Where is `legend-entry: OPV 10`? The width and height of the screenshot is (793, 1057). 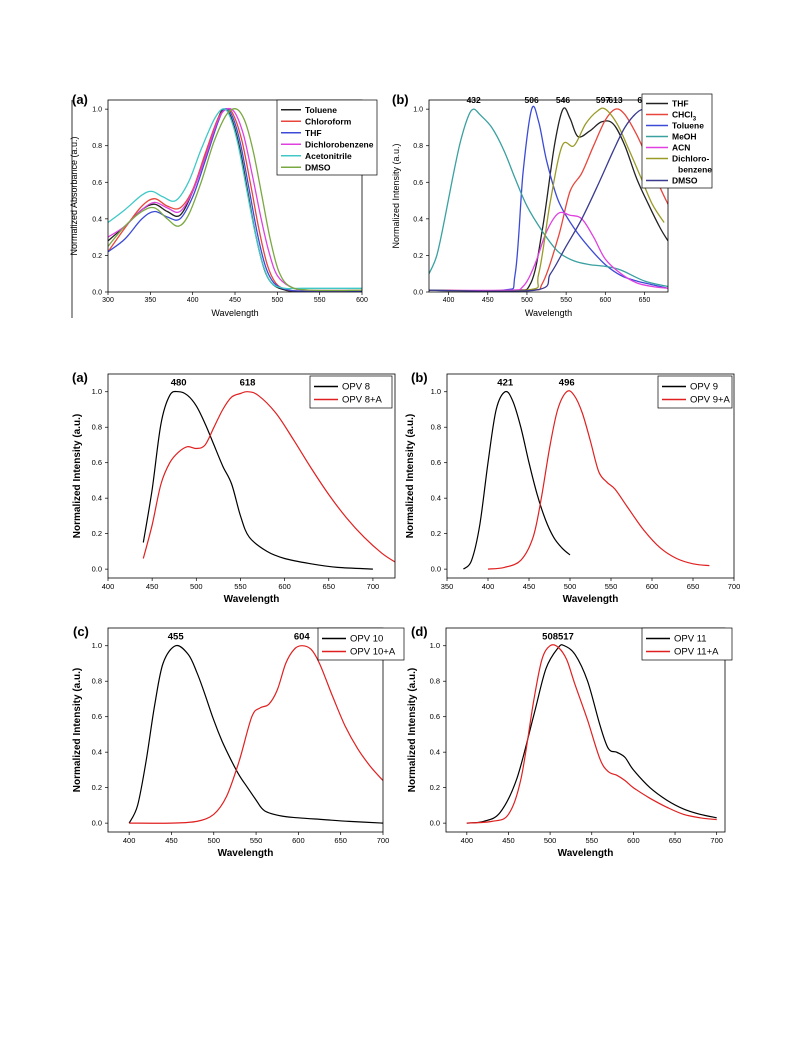
legend-entry: OPV 10 is located at coordinates (366, 639).